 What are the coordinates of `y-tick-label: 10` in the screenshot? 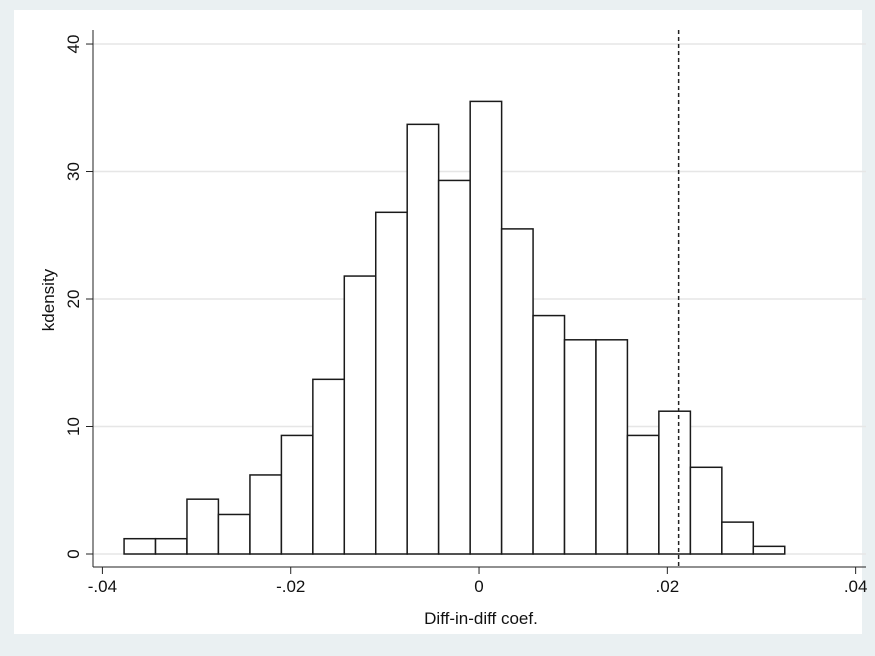 It's located at (73, 426).